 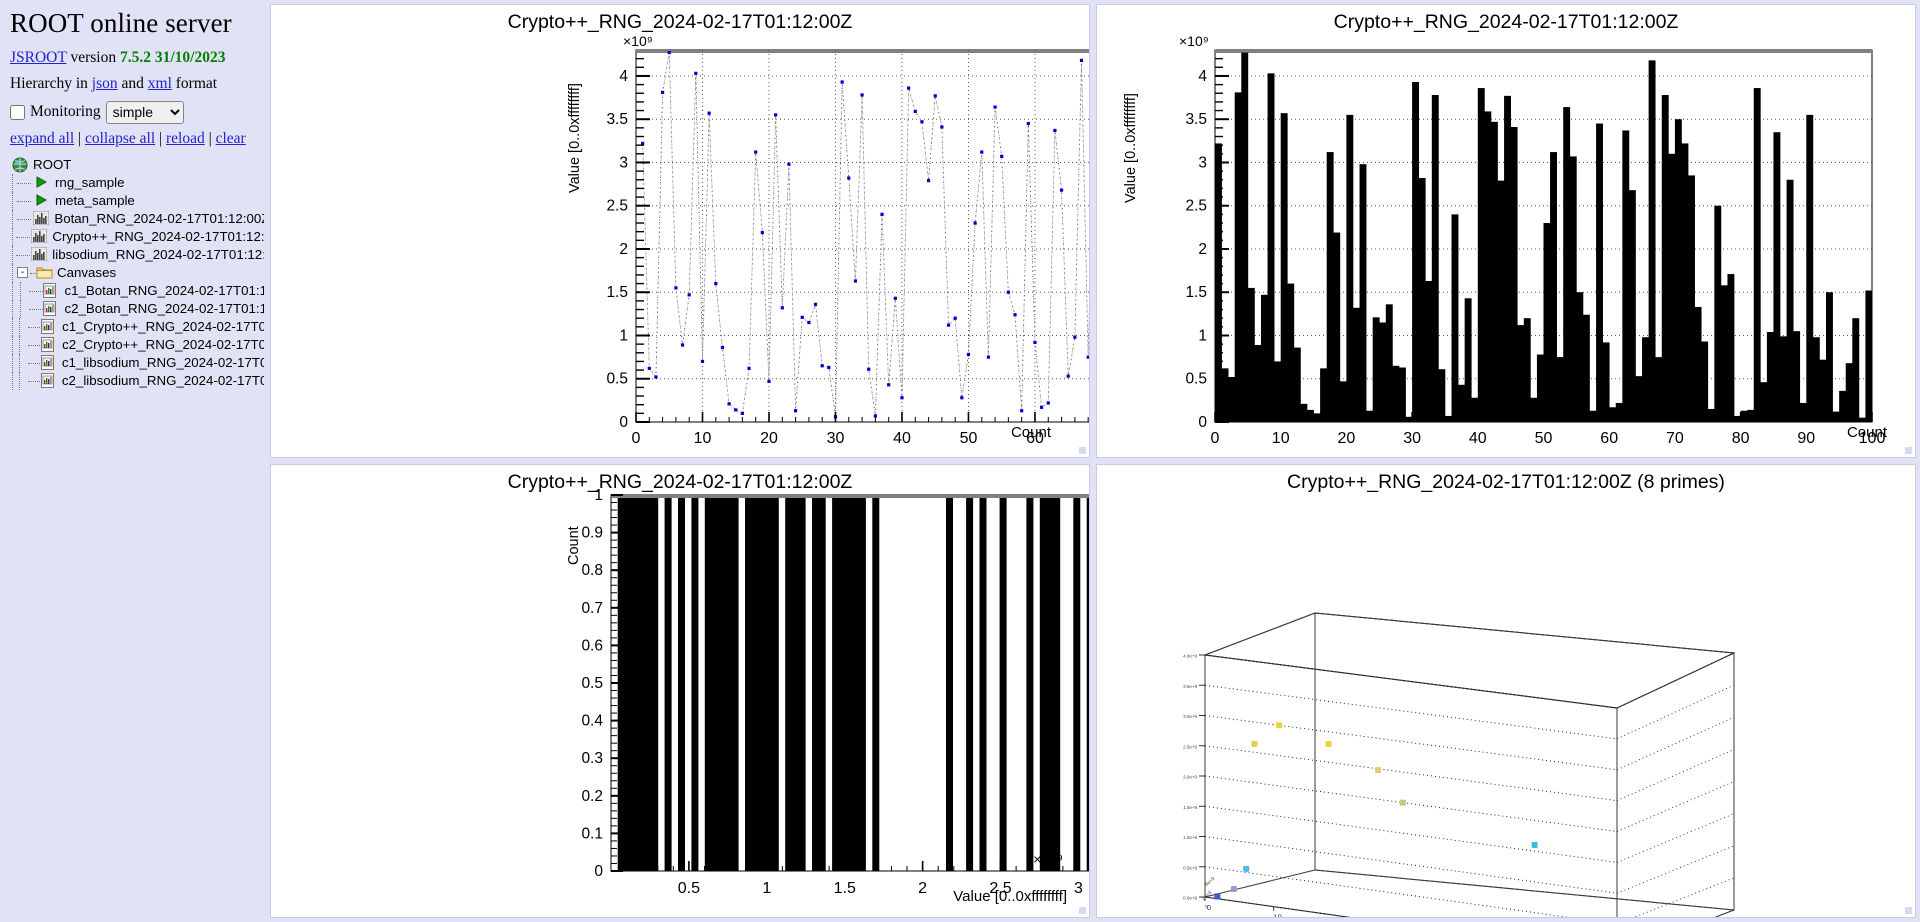 I want to click on jsroot-link: JSROOT, so click(x=38, y=57).